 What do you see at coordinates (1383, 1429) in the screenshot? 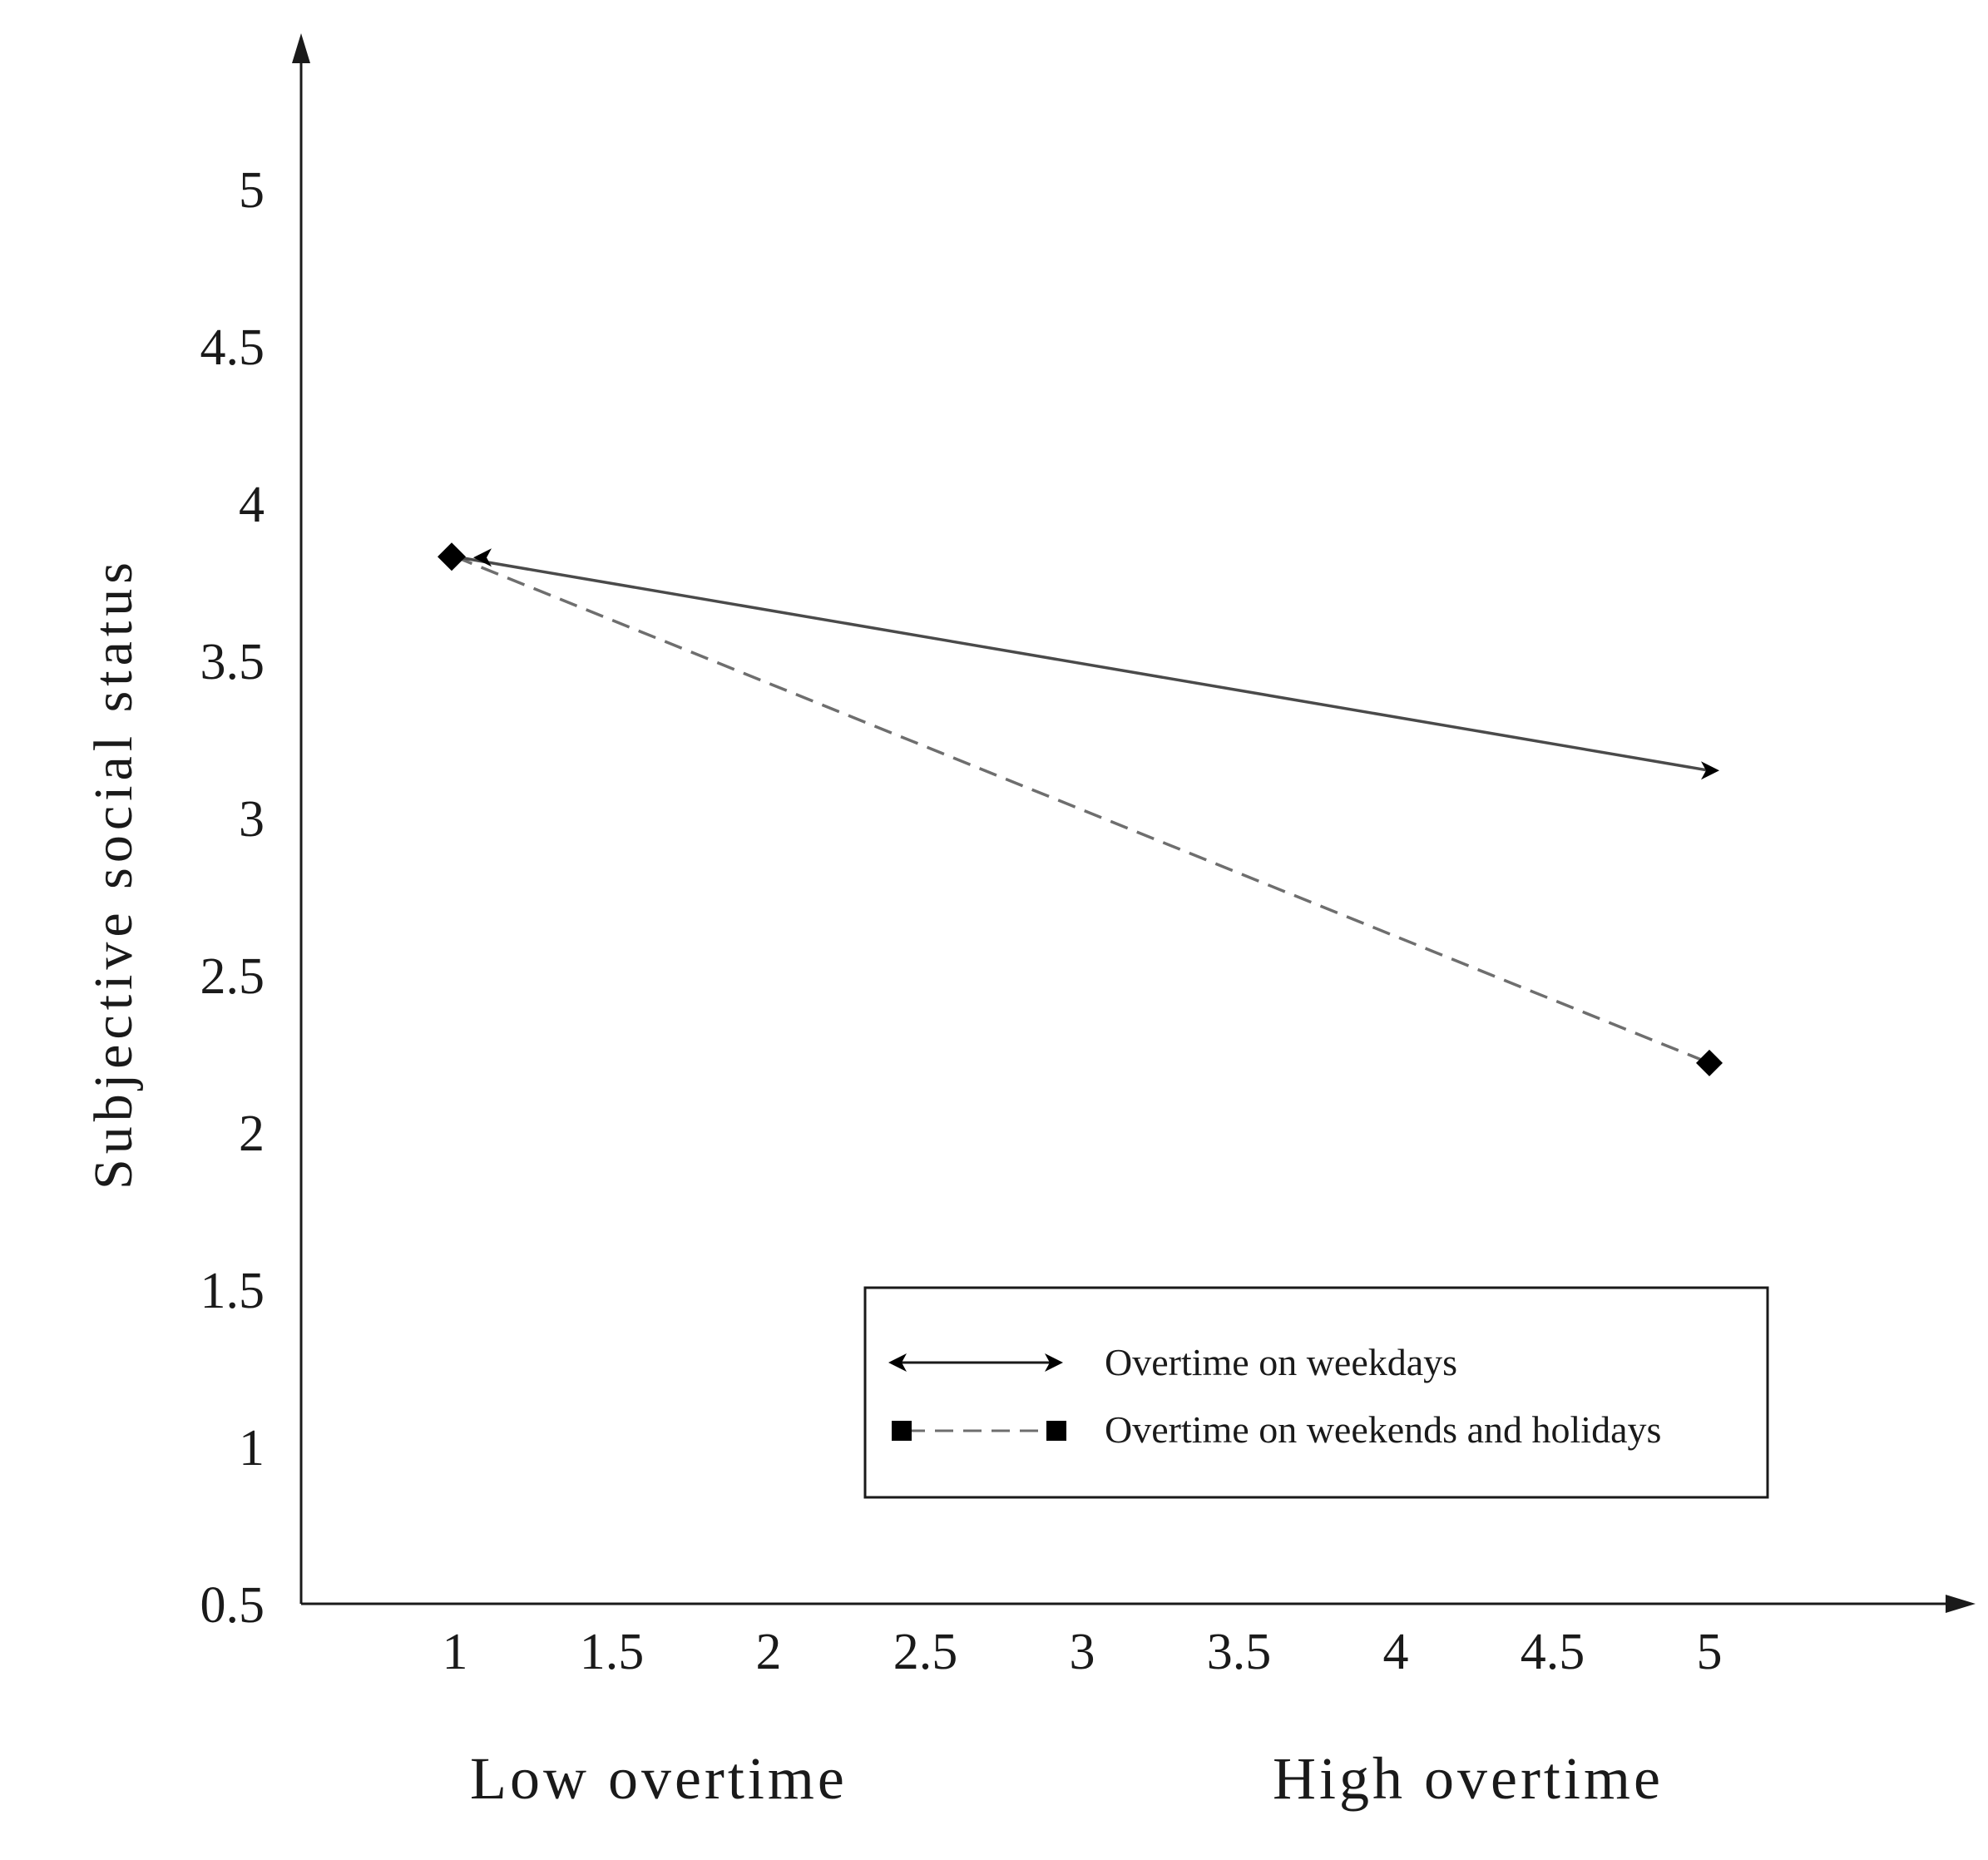
I see `legend-label-weekends-holidays: Overtime on weekends and holidays` at bounding box center [1383, 1429].